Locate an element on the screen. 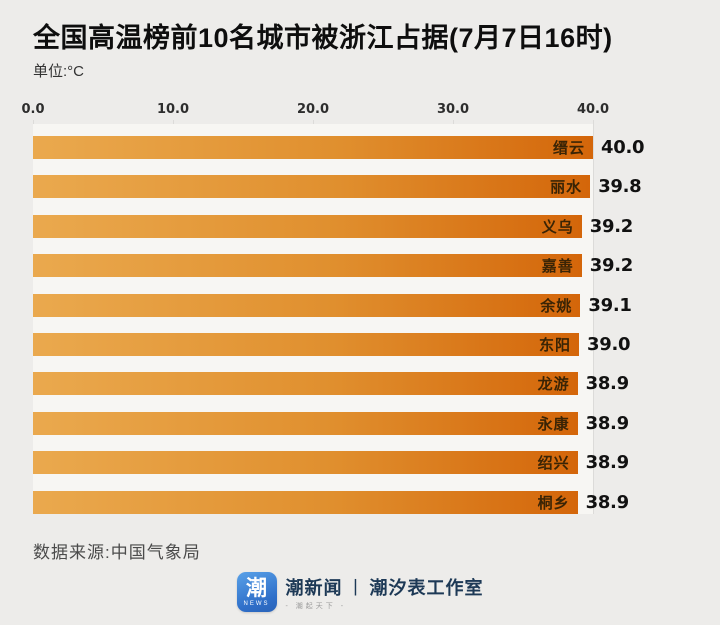  bar-row: 缙云 40.0 is located at coordinates (339, 147).